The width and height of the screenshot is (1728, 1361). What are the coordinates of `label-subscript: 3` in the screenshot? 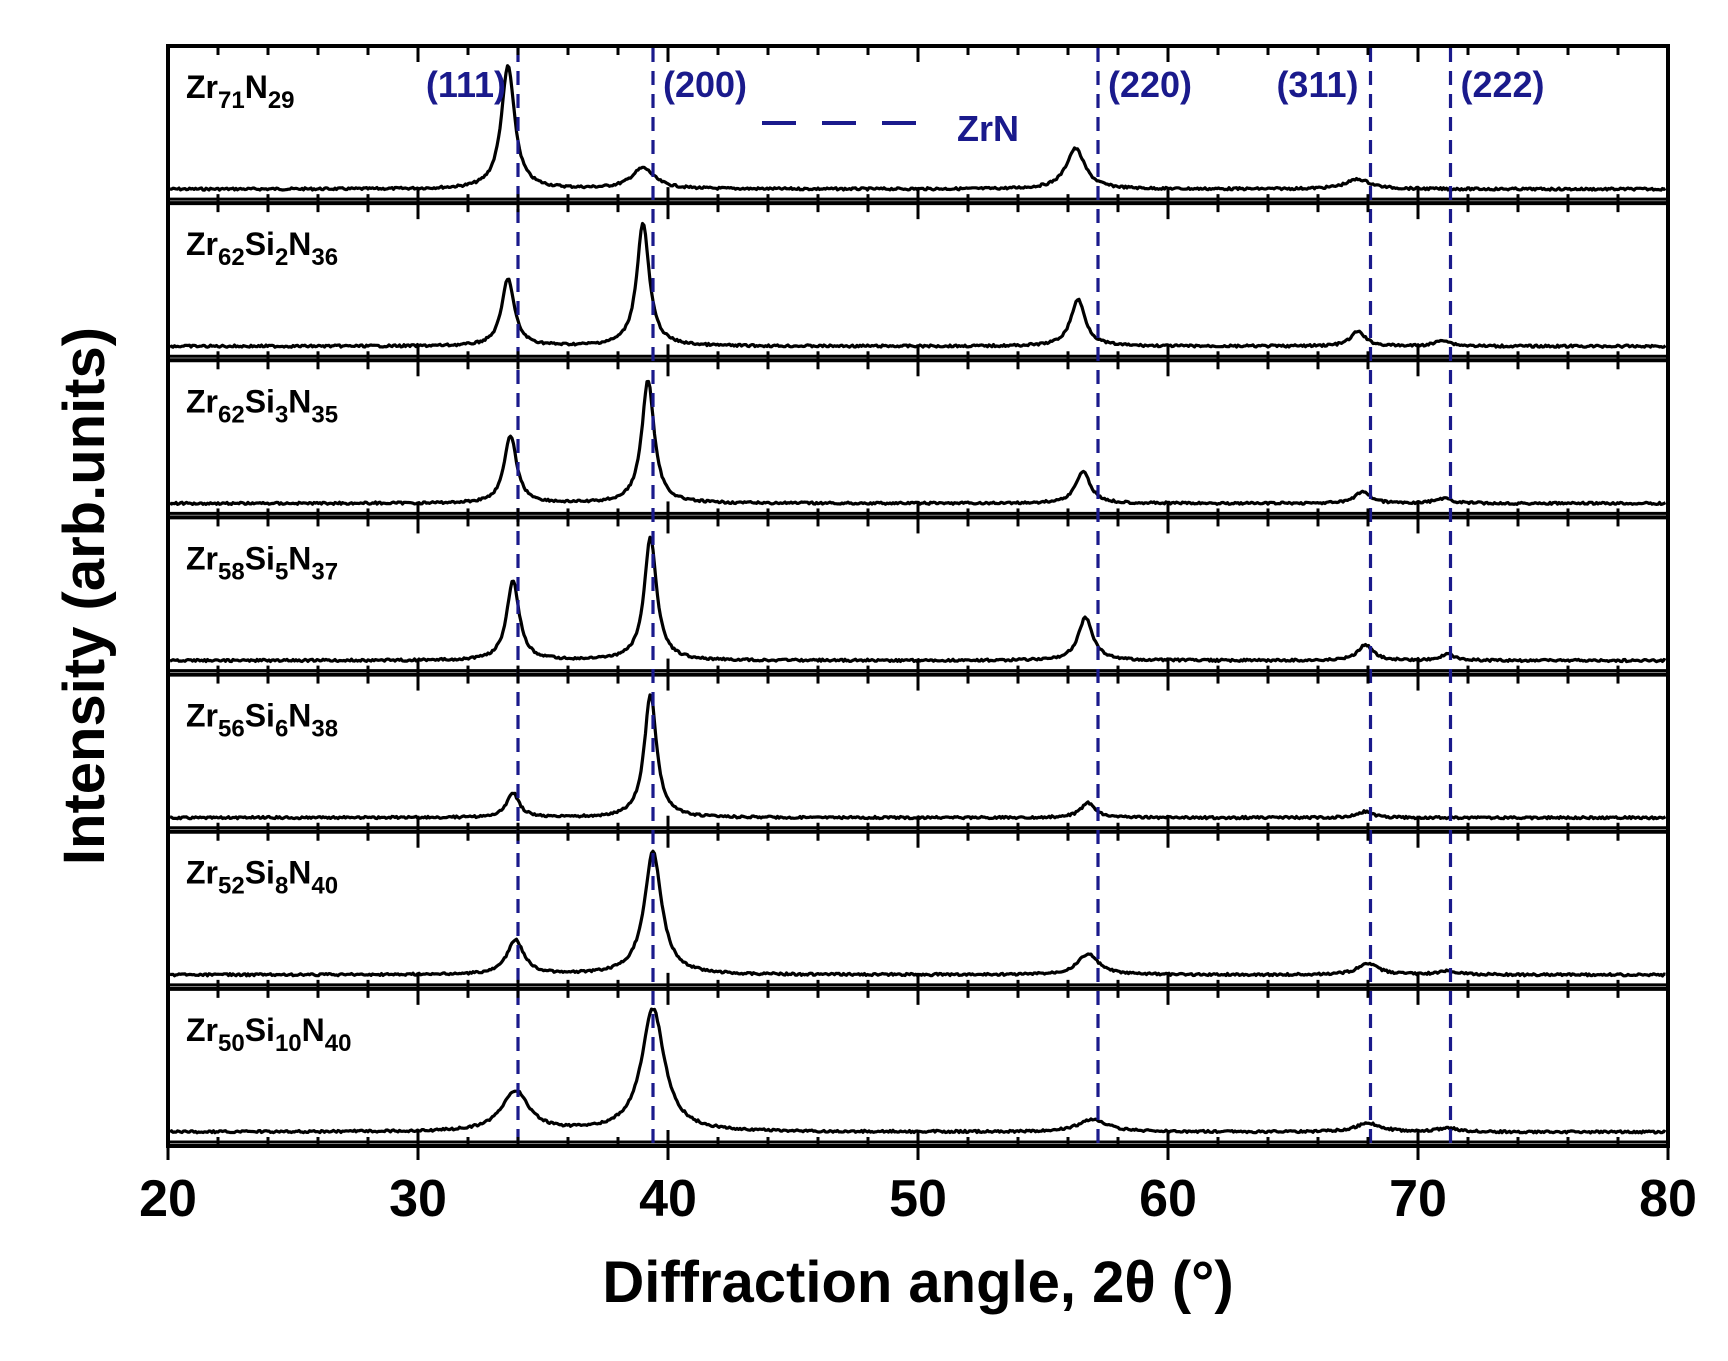 It's located at (281, 414).